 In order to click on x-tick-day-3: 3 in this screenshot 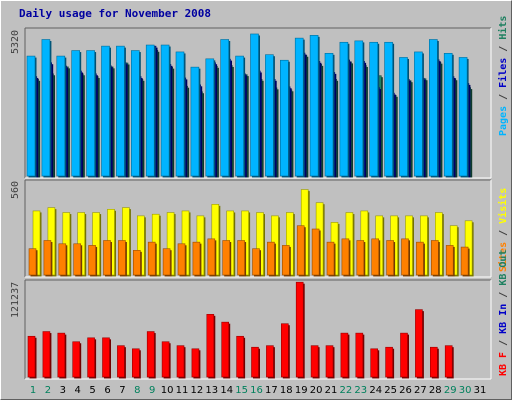, I will do `click(63, 390)`.